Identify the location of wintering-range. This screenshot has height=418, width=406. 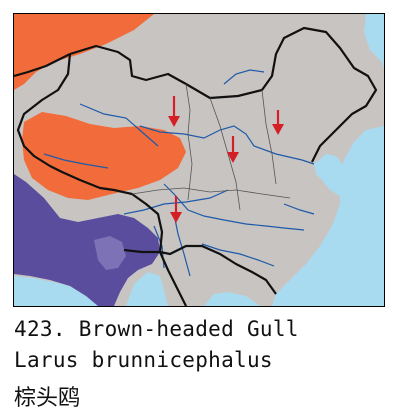
(87, 240).